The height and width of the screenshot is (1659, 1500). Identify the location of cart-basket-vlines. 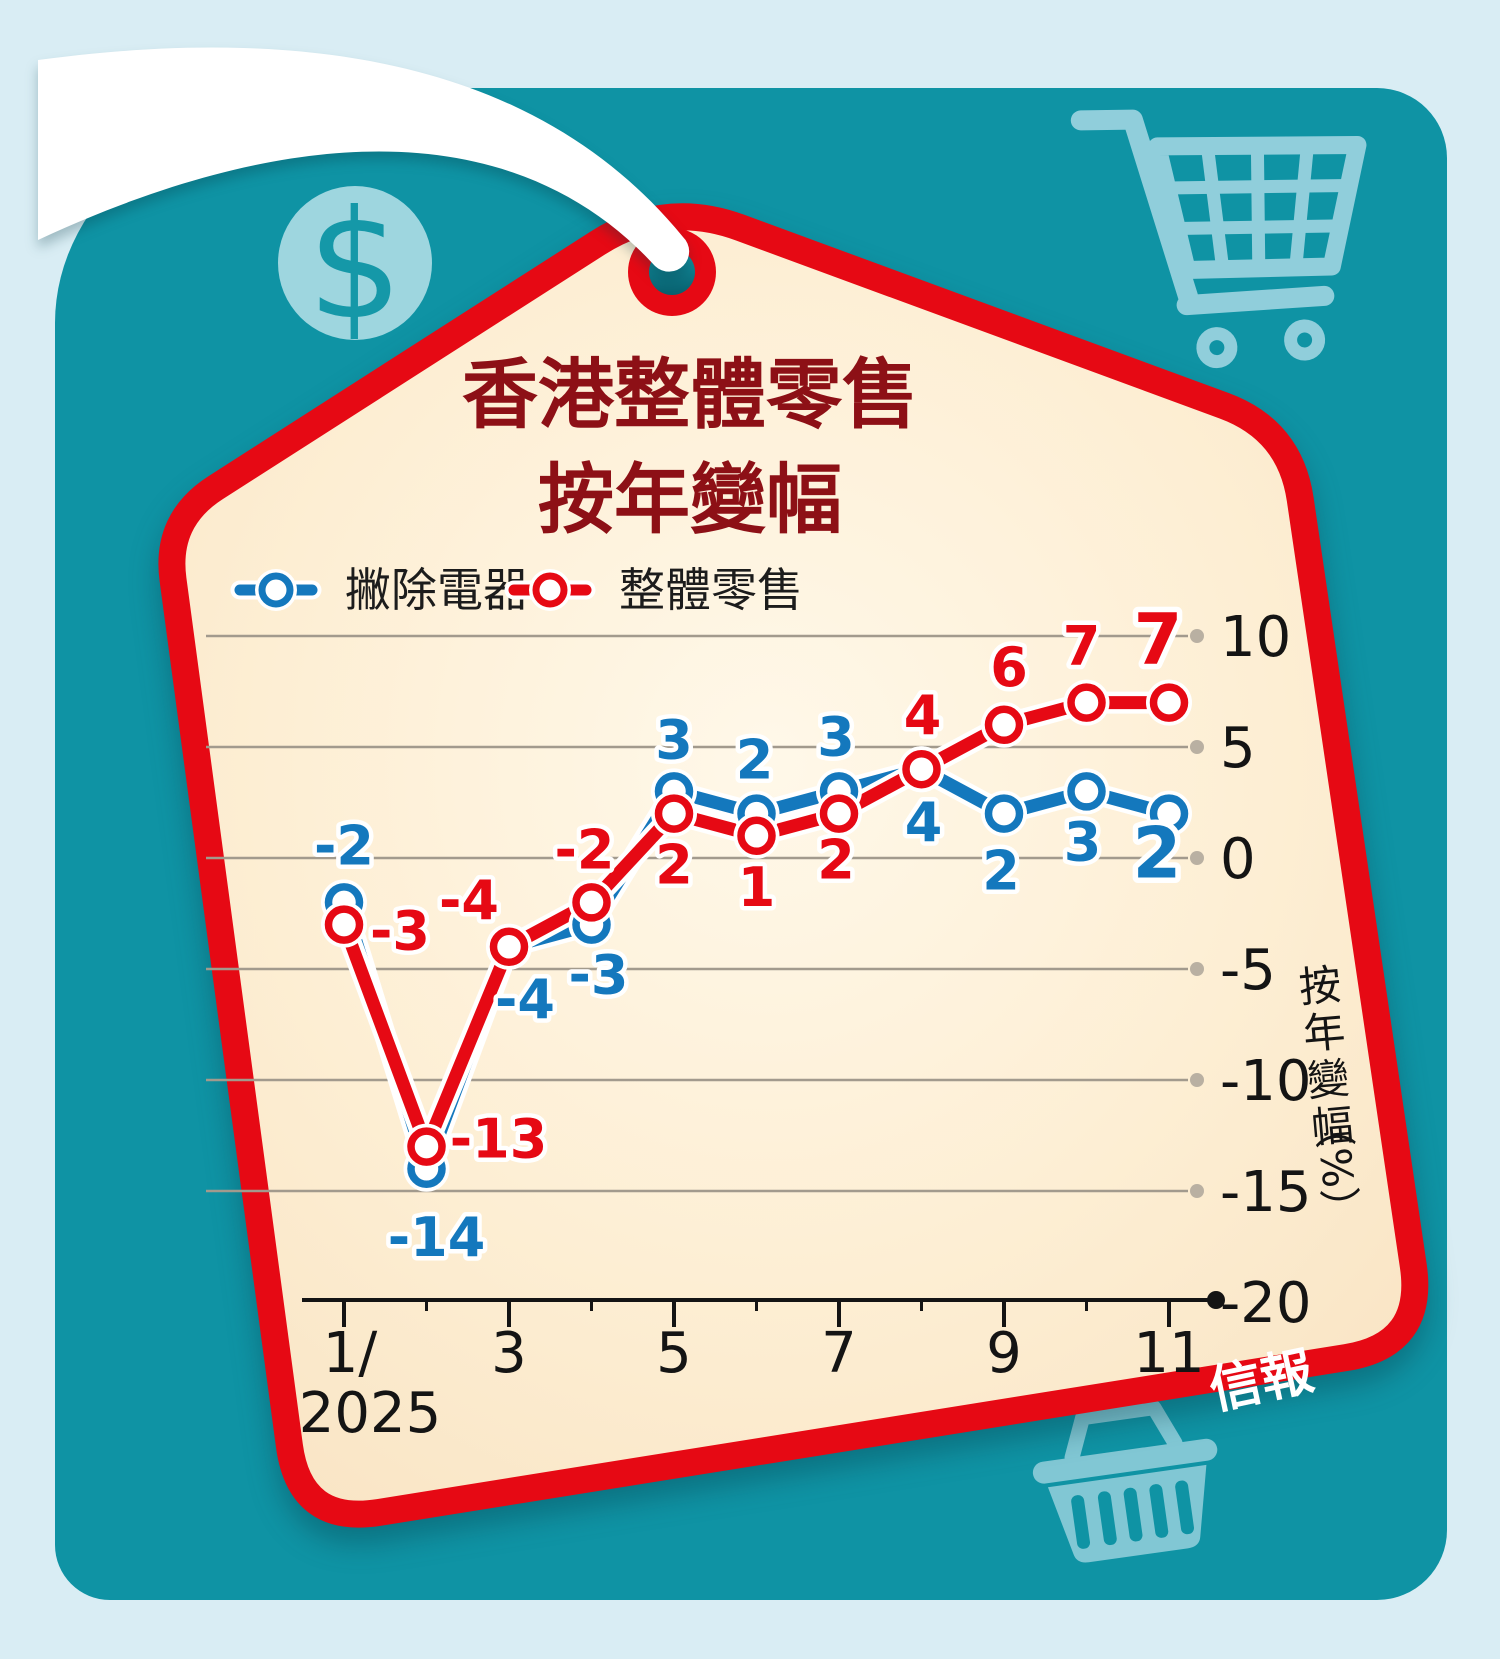
(1257, 207).